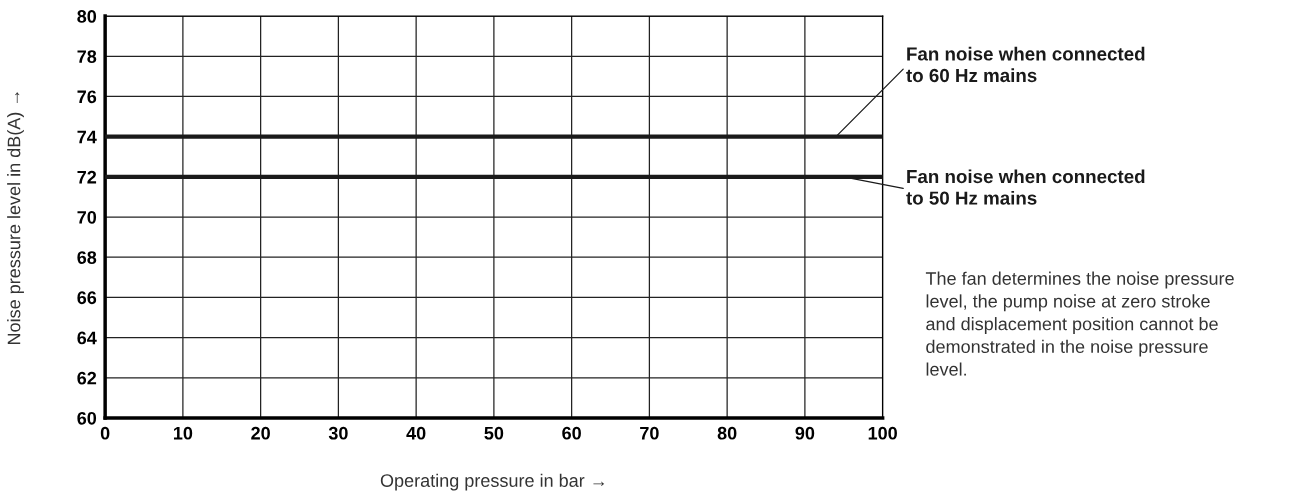 The height and width of the screenshot is (503, 1298). What do you see at coordinates (494, 433) in the screenshot?
I see `x-tick-label: 50` at bounding box center [494, 433].